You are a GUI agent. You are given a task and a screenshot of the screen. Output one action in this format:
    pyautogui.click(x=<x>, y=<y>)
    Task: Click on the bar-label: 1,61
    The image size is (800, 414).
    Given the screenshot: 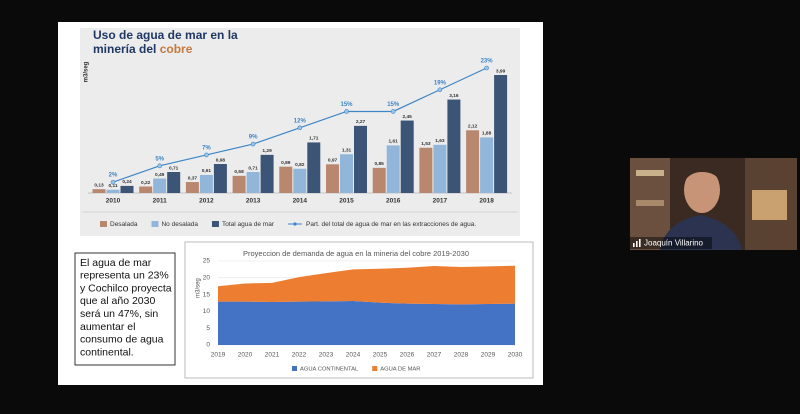 What is the action you would take?
    pyautogui.click(x=394, y=142)
    